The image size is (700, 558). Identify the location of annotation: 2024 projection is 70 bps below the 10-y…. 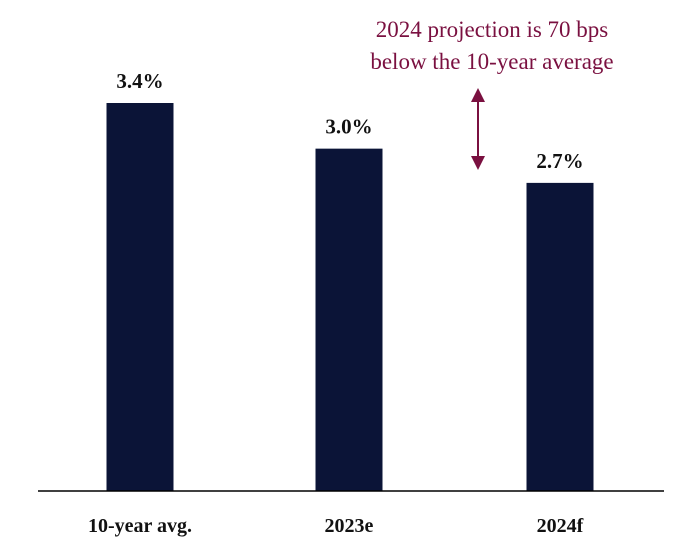
(492, 93).